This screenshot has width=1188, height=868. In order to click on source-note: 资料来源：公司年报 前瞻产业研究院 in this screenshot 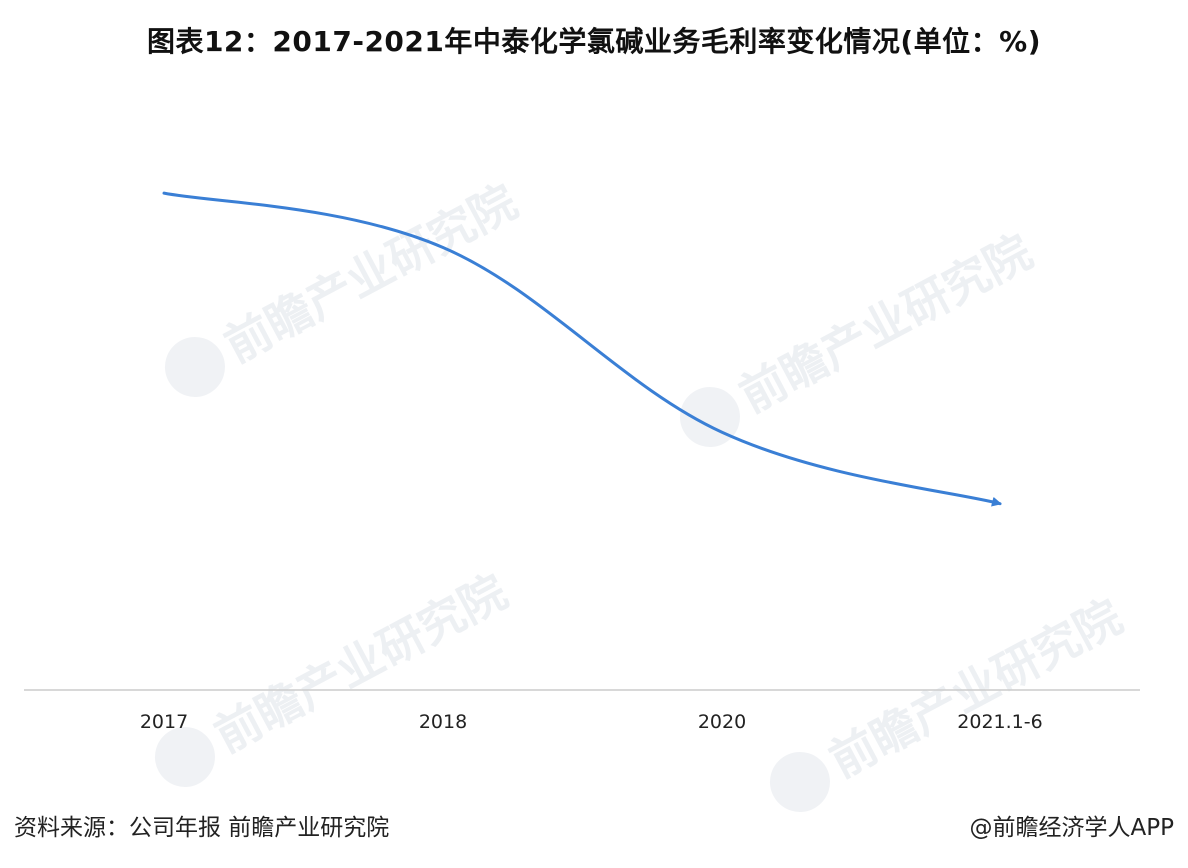, I will do `click(202, 828)`.